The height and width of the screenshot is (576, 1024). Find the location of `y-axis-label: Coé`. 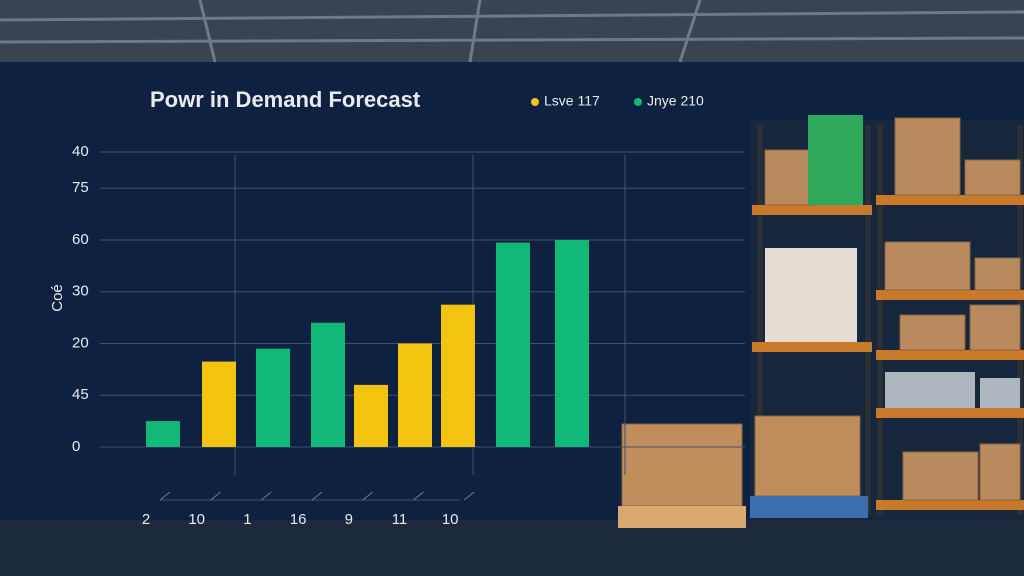

y-axis-label: Coé is located at coordinates (57, 298).